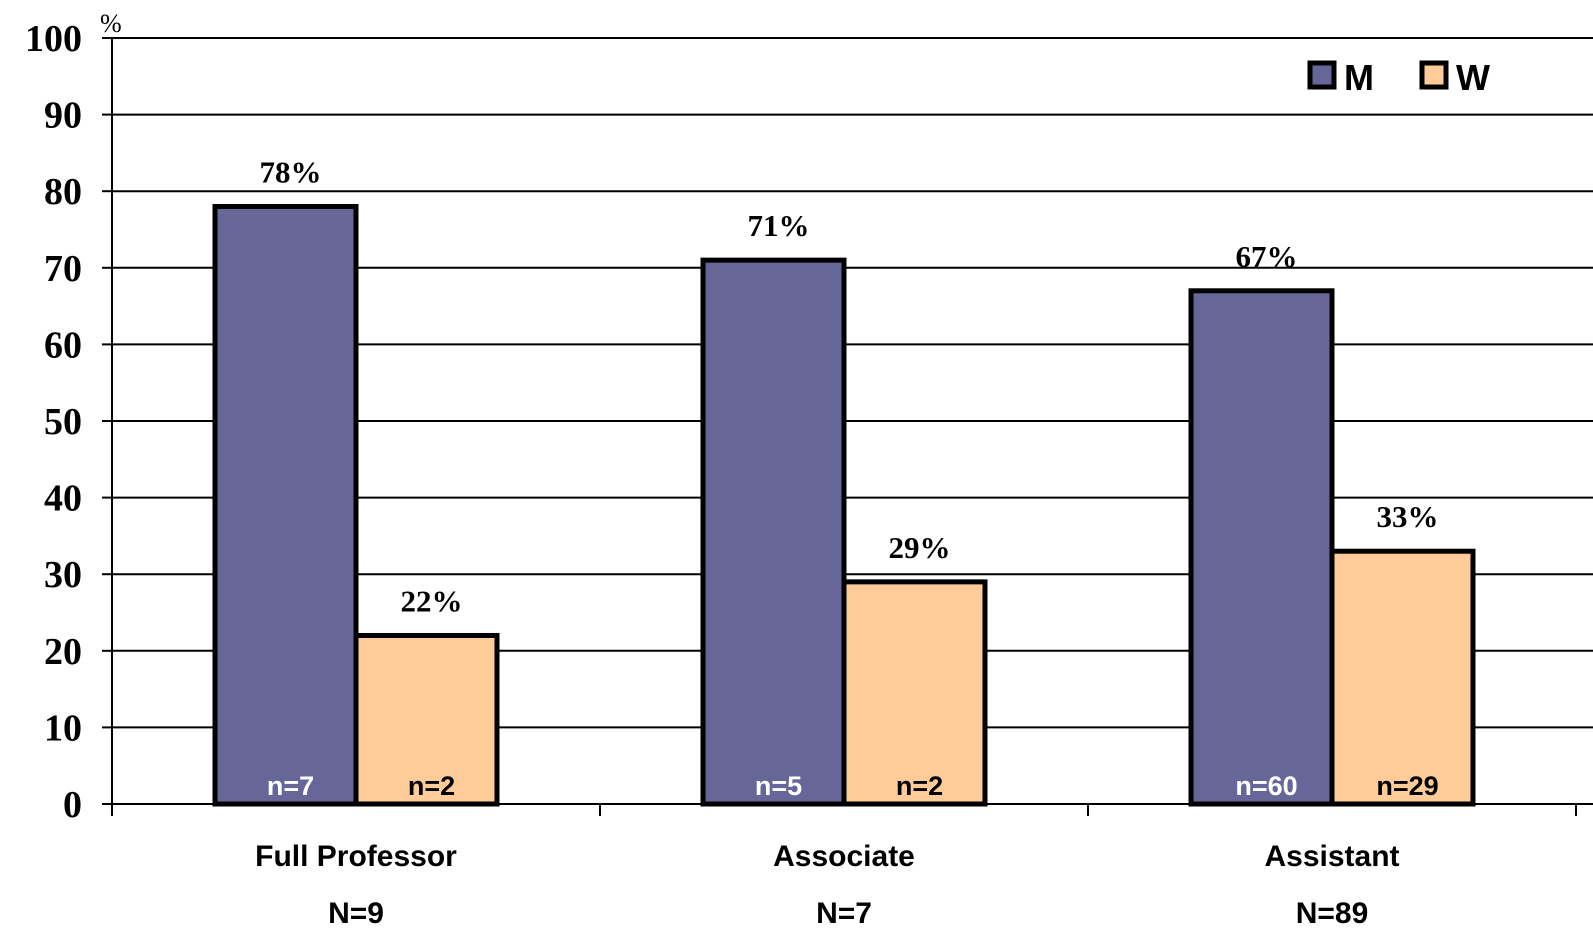 This screenshot has width=1593, height=943. What do you see at coordinates (356, 856) in the screenshot?
I see `x-tick-label: Full Professor` at bounding box center [356, 856].